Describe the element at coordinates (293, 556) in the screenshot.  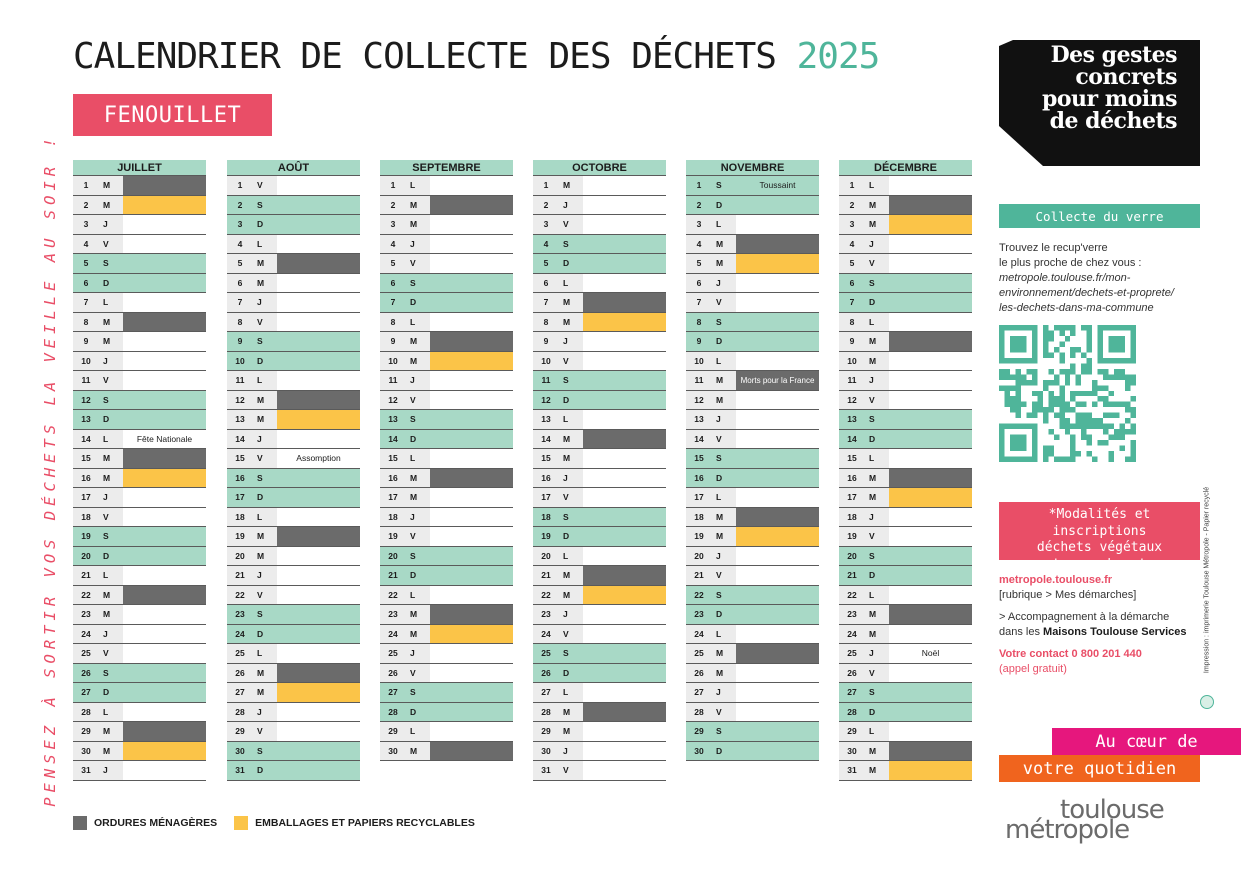
I see `day-row: 20 M` at that location.